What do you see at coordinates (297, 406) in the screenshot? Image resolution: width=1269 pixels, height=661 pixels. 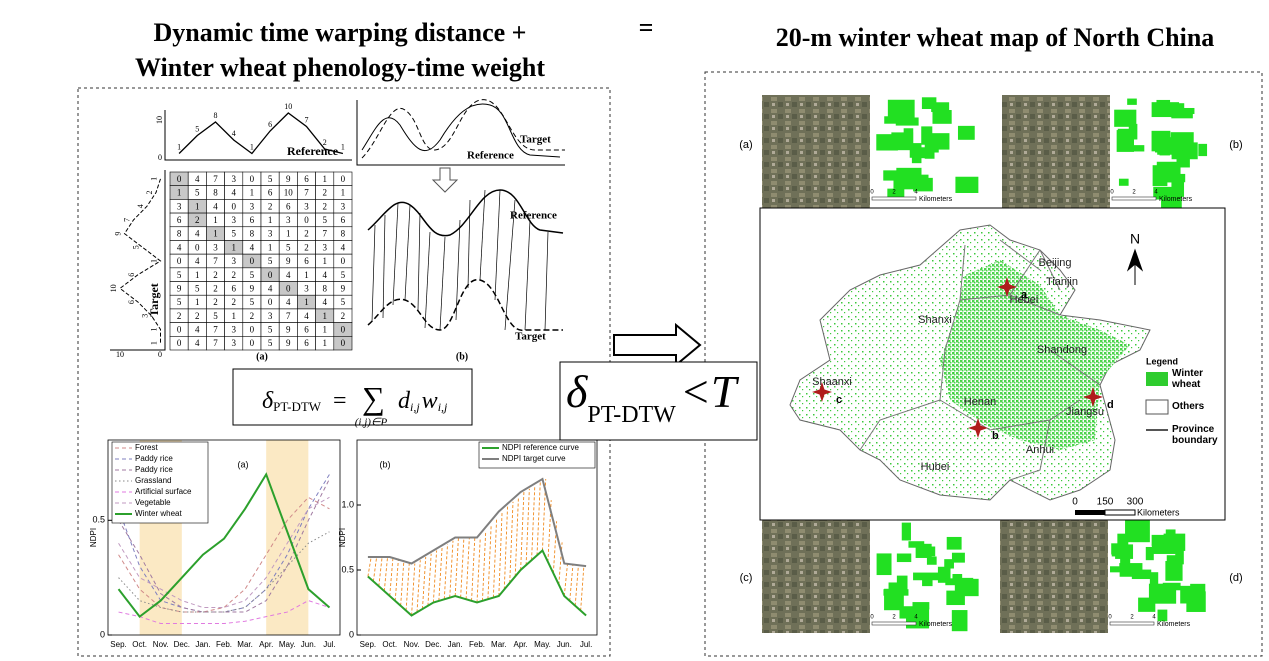 I see `formula-subscript: PT-DTW` at bounding box center [297, 406].